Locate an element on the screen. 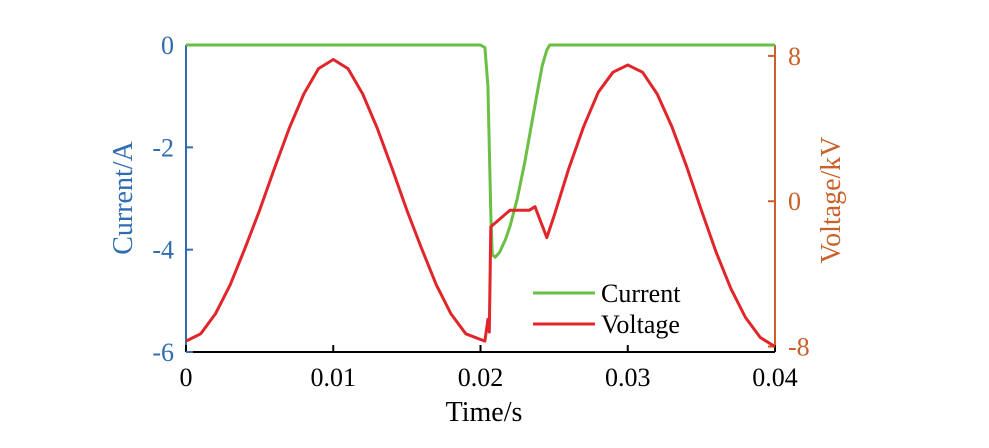 The height and width of the screenshot is (448, 989). x-tick-label: 0.02 is located at coordinates (481, 377).